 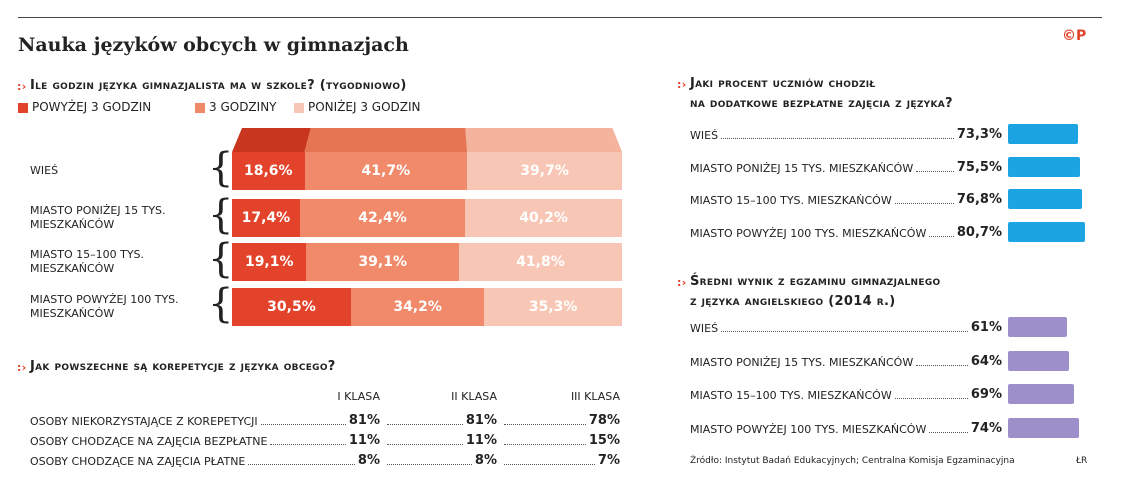 I want to click on value-label: 19,1%, so click(x=269, y=262).